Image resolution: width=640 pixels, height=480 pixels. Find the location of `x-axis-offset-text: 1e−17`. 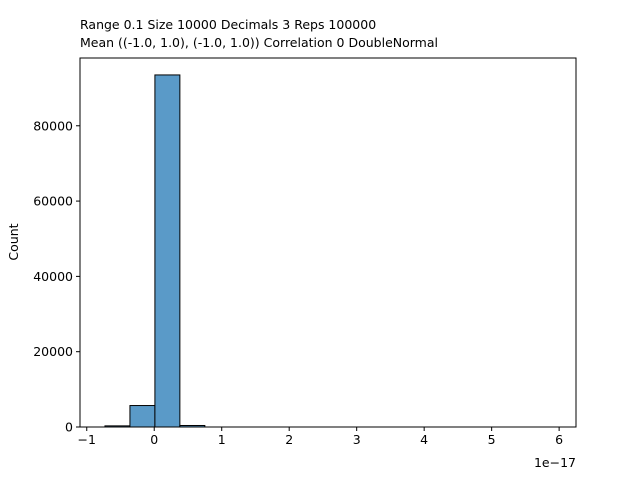

x-axis-offset-text: 1e−17 is located at coordinates (555, 462).